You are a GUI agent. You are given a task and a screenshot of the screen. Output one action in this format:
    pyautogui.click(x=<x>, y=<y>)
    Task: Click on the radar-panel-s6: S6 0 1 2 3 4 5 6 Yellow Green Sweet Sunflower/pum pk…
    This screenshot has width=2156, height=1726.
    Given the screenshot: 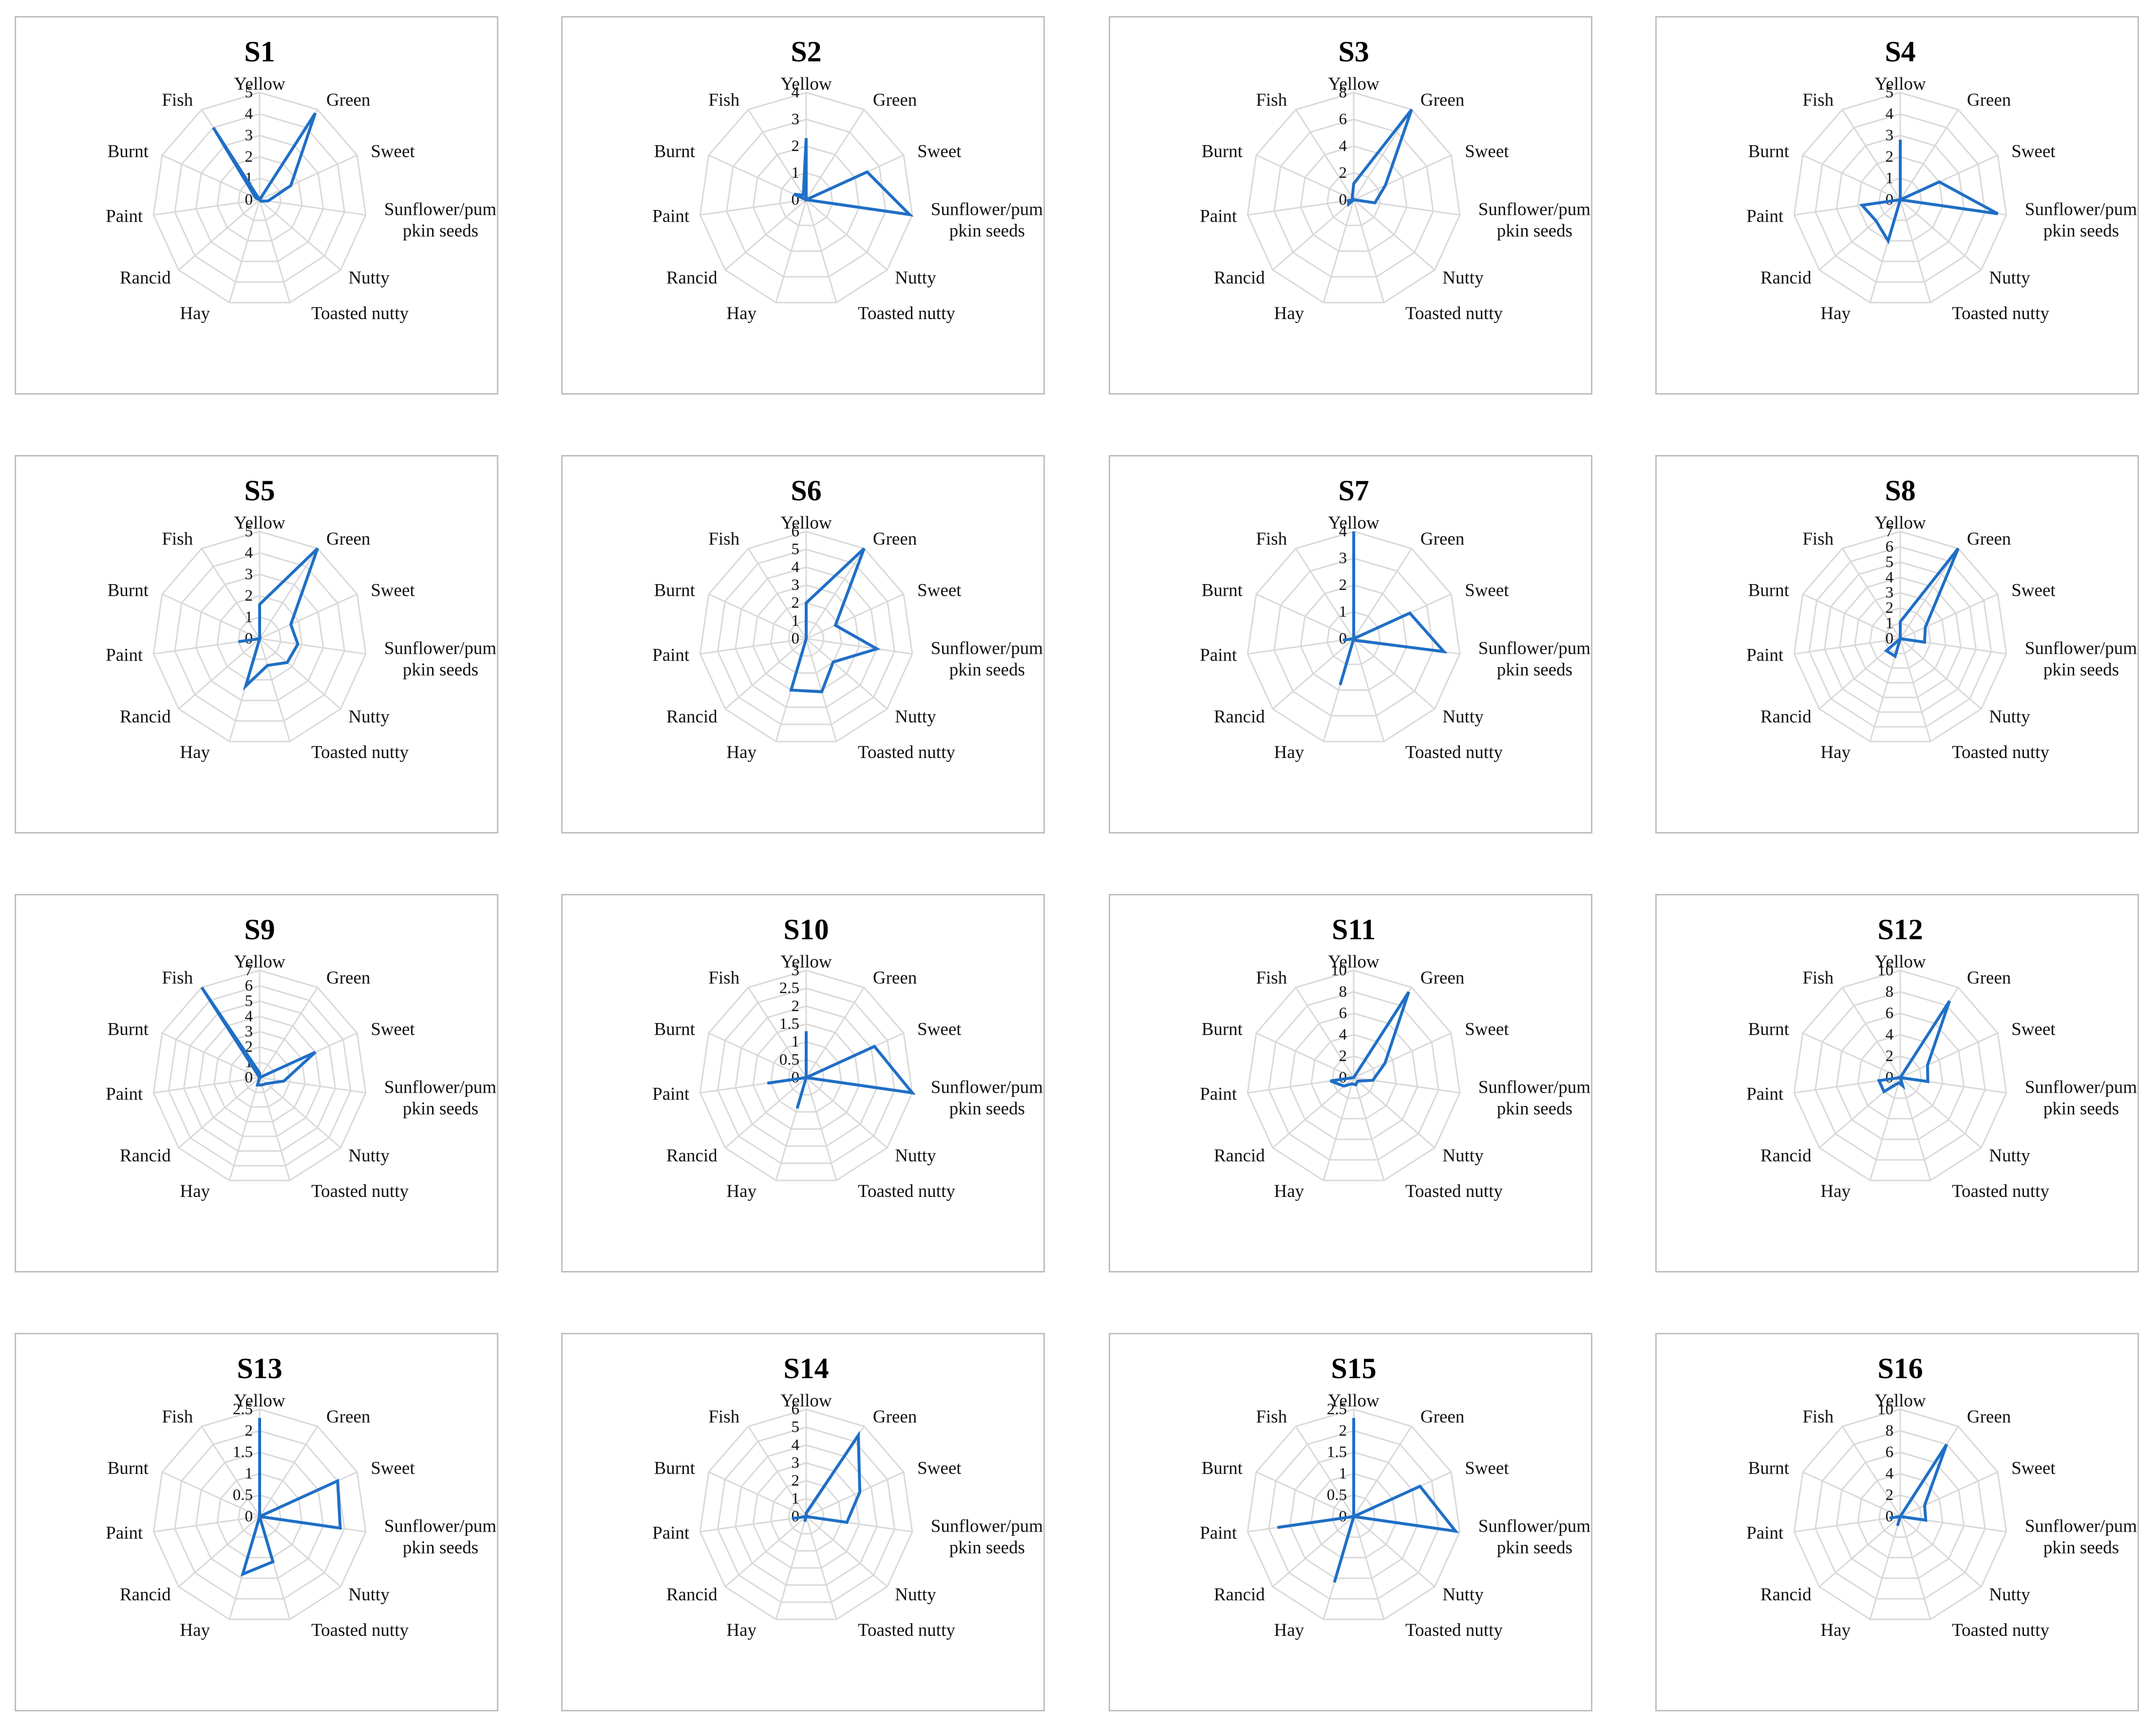 What is the action you would take?
    pyautogui.click(x=803, y=645)
    